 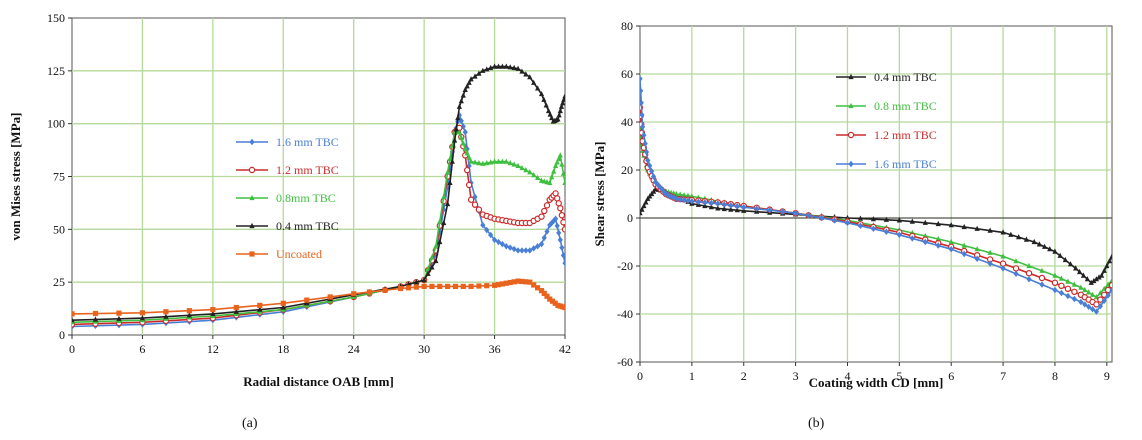 What do you see at coordinates (816, 423) in the screenshot?
I see `panel-label-b: (b)` at bounding box center [816, 423].